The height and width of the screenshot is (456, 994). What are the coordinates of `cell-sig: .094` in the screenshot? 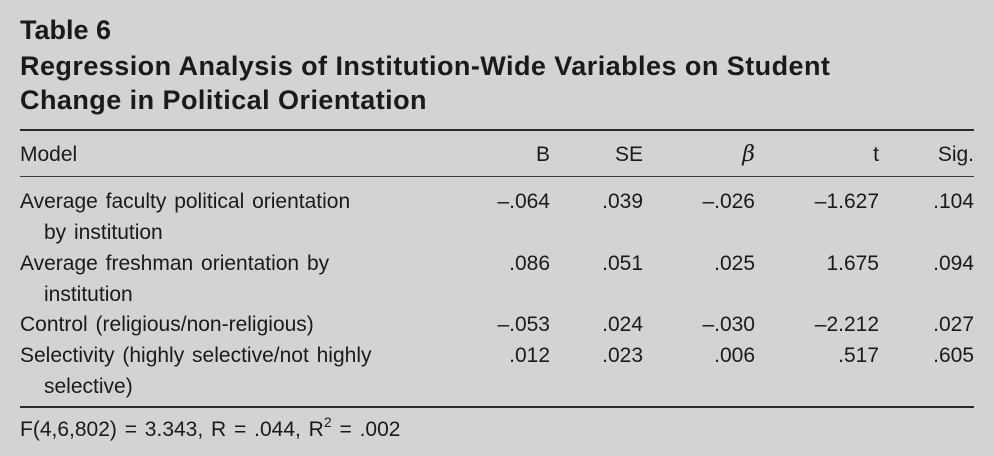 It's located at (953, 263).